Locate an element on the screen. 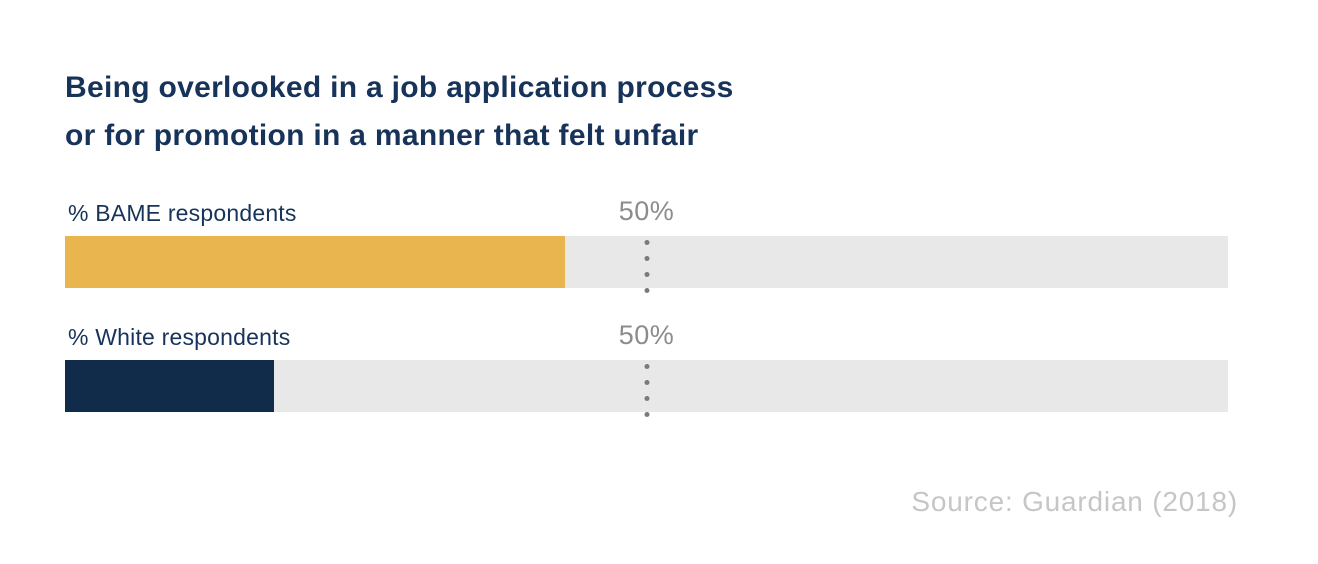  bar-row-white-header: % White respondents 50% is located at coordinates (646, 339).